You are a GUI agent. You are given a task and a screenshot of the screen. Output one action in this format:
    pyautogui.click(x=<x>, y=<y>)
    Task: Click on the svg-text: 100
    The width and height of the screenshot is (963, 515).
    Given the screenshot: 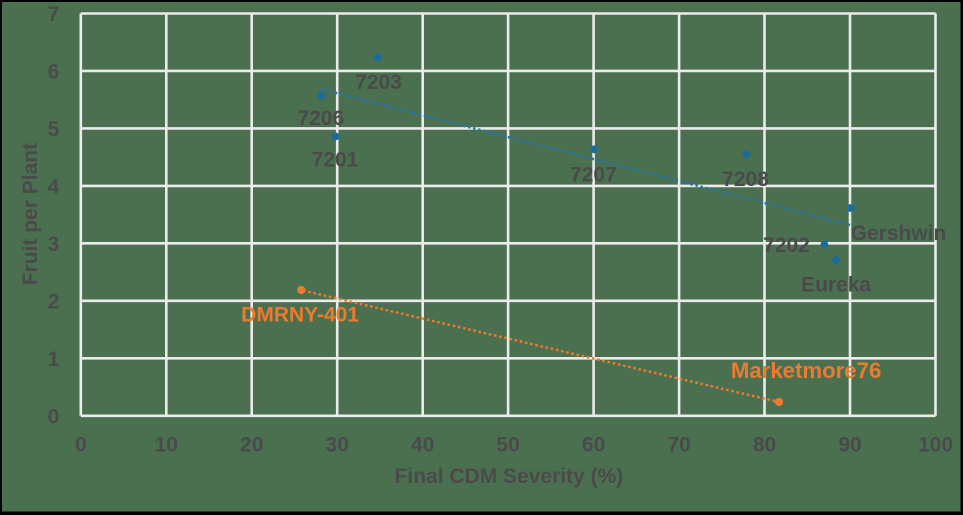 What is the action you would take?
    pyautogui.click(x=935, y=445)
    